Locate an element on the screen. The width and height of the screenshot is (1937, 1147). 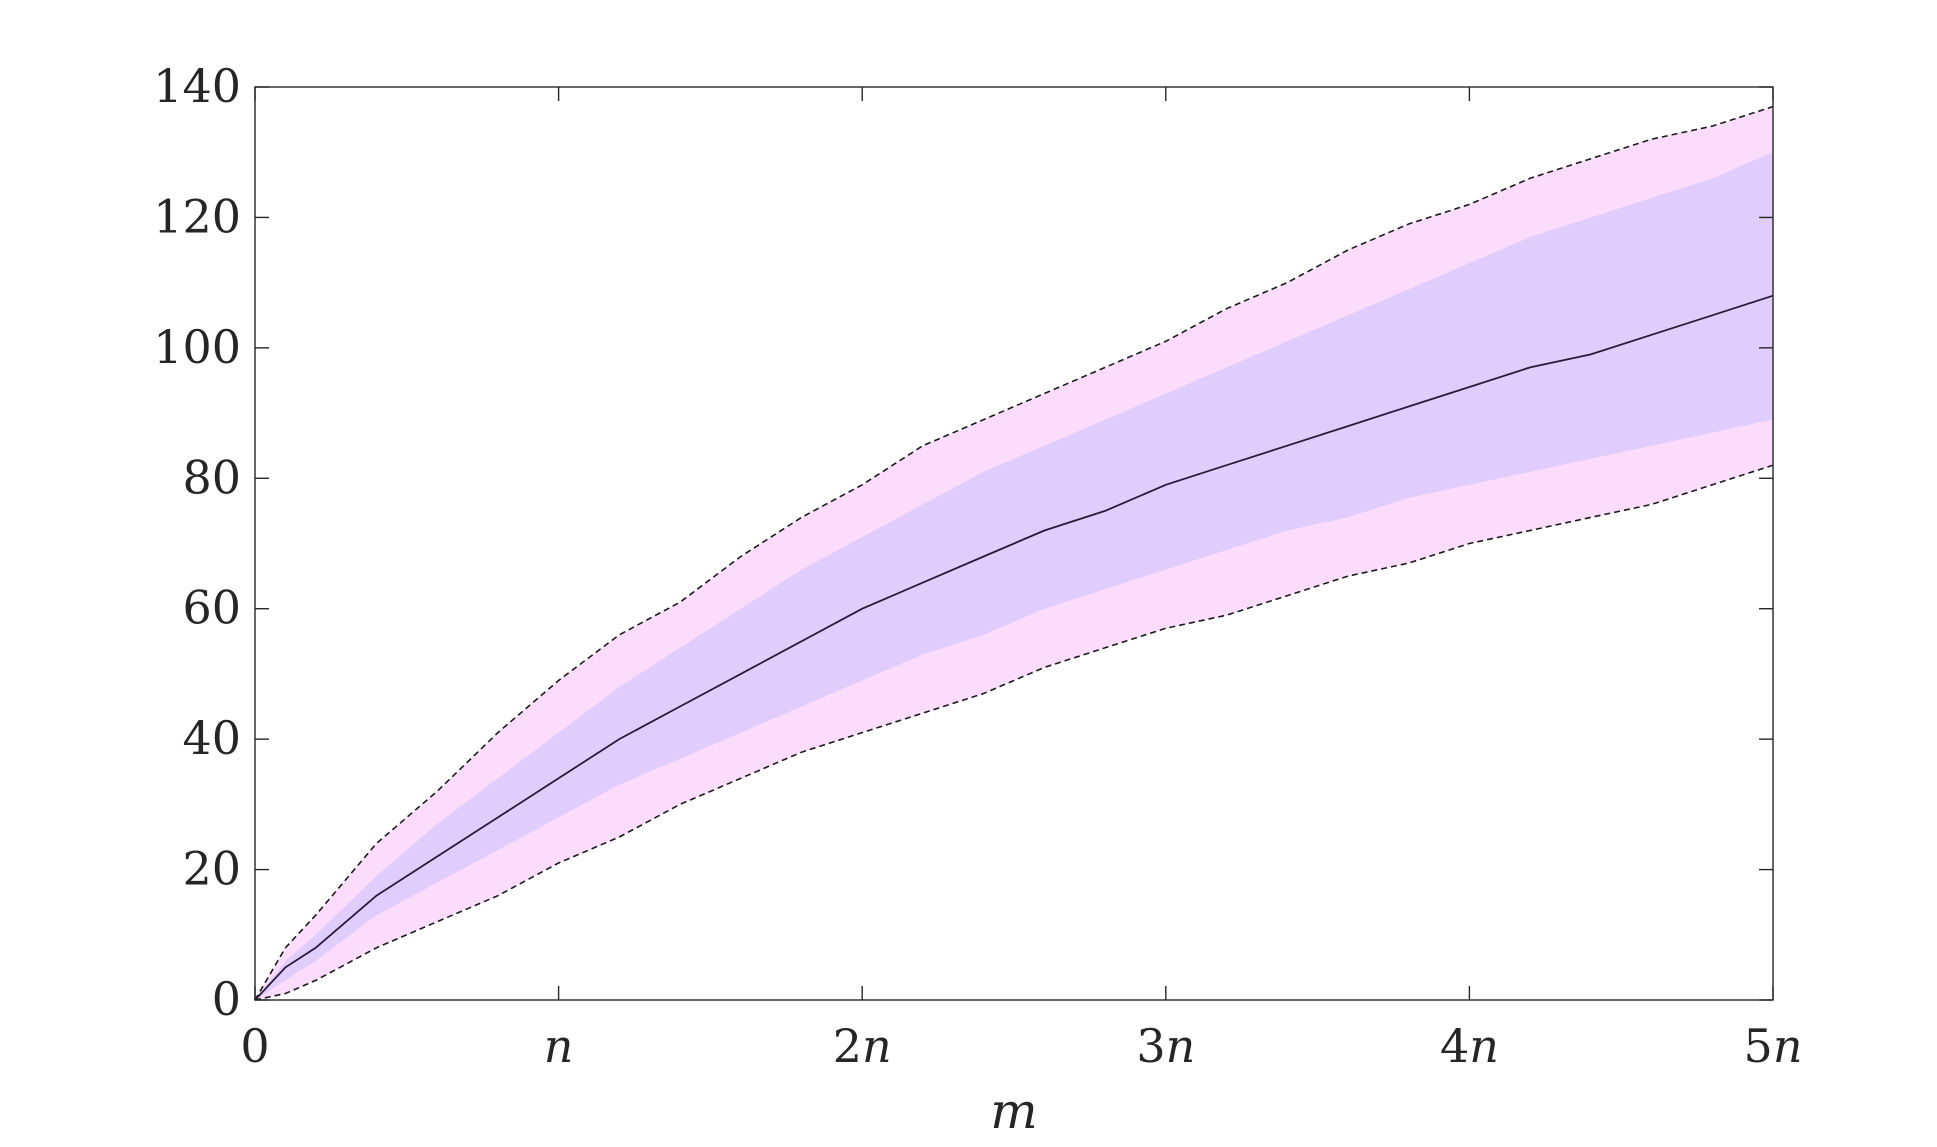
y-tick-label: 60 is located at coordinates (211, 608).